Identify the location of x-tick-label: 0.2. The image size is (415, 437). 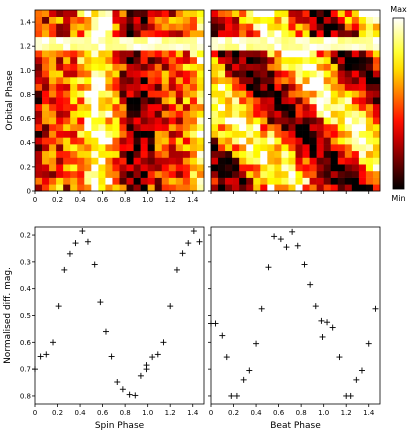
(233, 413).